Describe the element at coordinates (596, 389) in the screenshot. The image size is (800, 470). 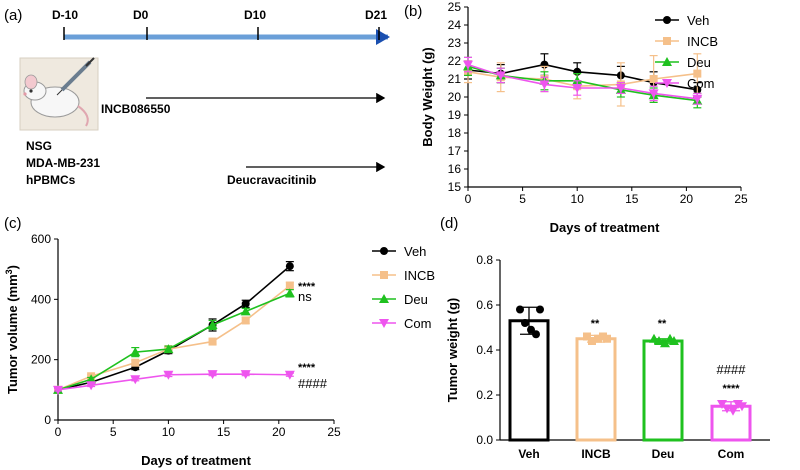
I see `tw-bar-incb` at that location.